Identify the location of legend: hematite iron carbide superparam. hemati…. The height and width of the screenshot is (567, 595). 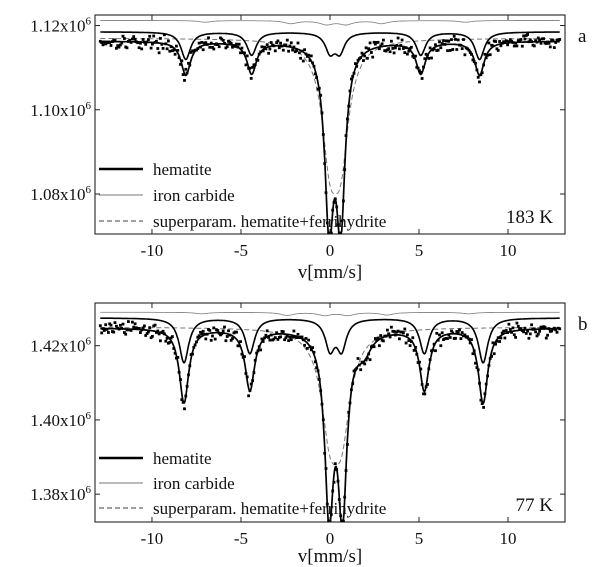
(242, 483).